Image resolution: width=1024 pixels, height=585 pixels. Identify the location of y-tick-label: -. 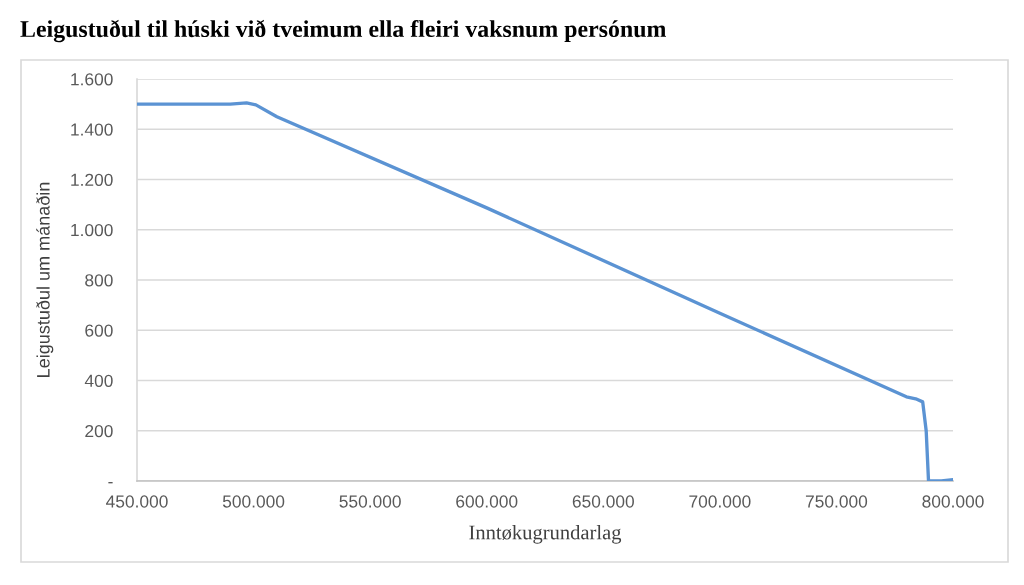
(110, 483).